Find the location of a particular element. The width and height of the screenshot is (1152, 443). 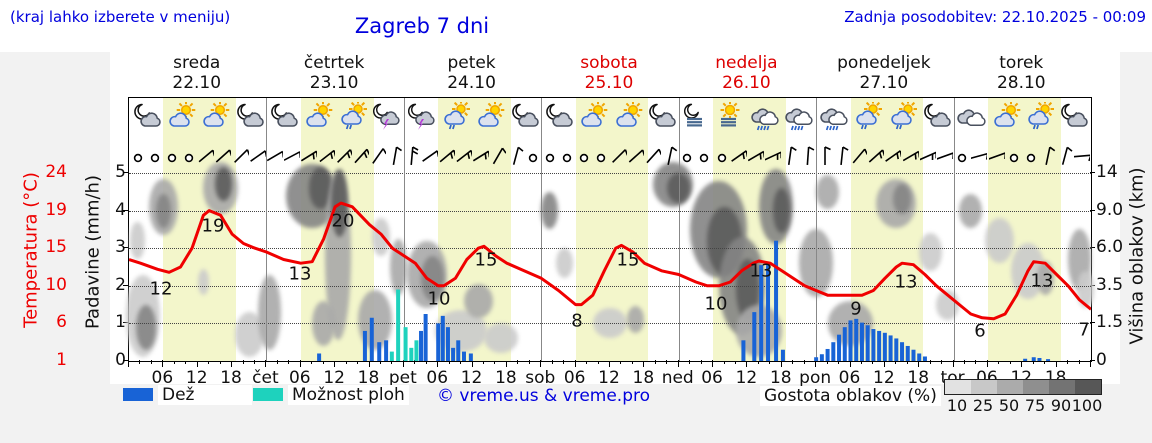

left-axis-strip is located at coordinates (55, 218).